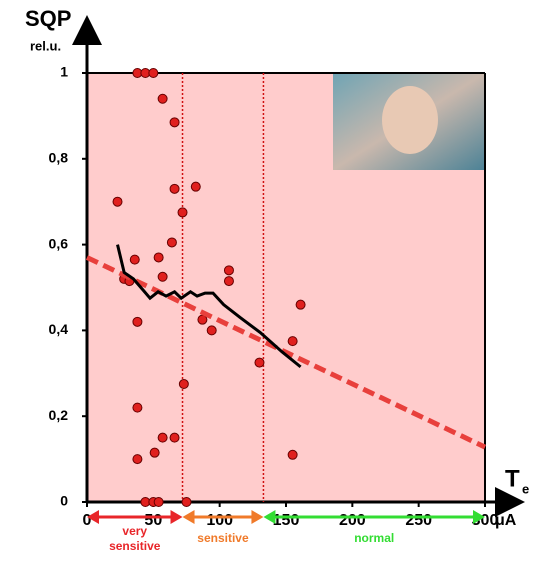 Image resolution: width=541 pixels, height=582 pixels. Describe the element at coordinates (48, 18) in the screenshot. I see `y-axis-title: SQP` at that location.